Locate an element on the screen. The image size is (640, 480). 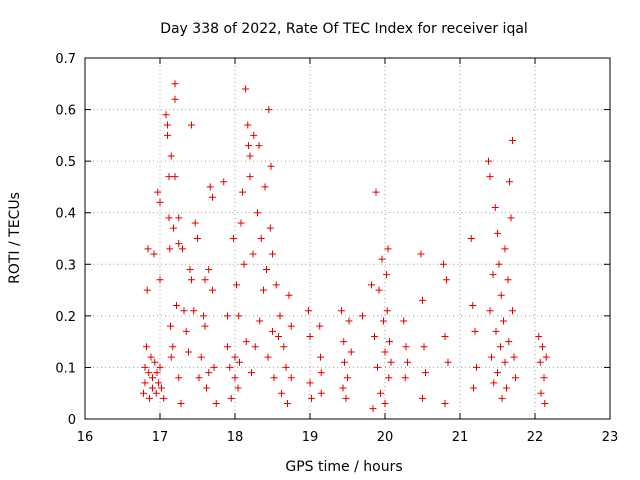
x-tick-label: 21 is located at coordinates (460, 437).